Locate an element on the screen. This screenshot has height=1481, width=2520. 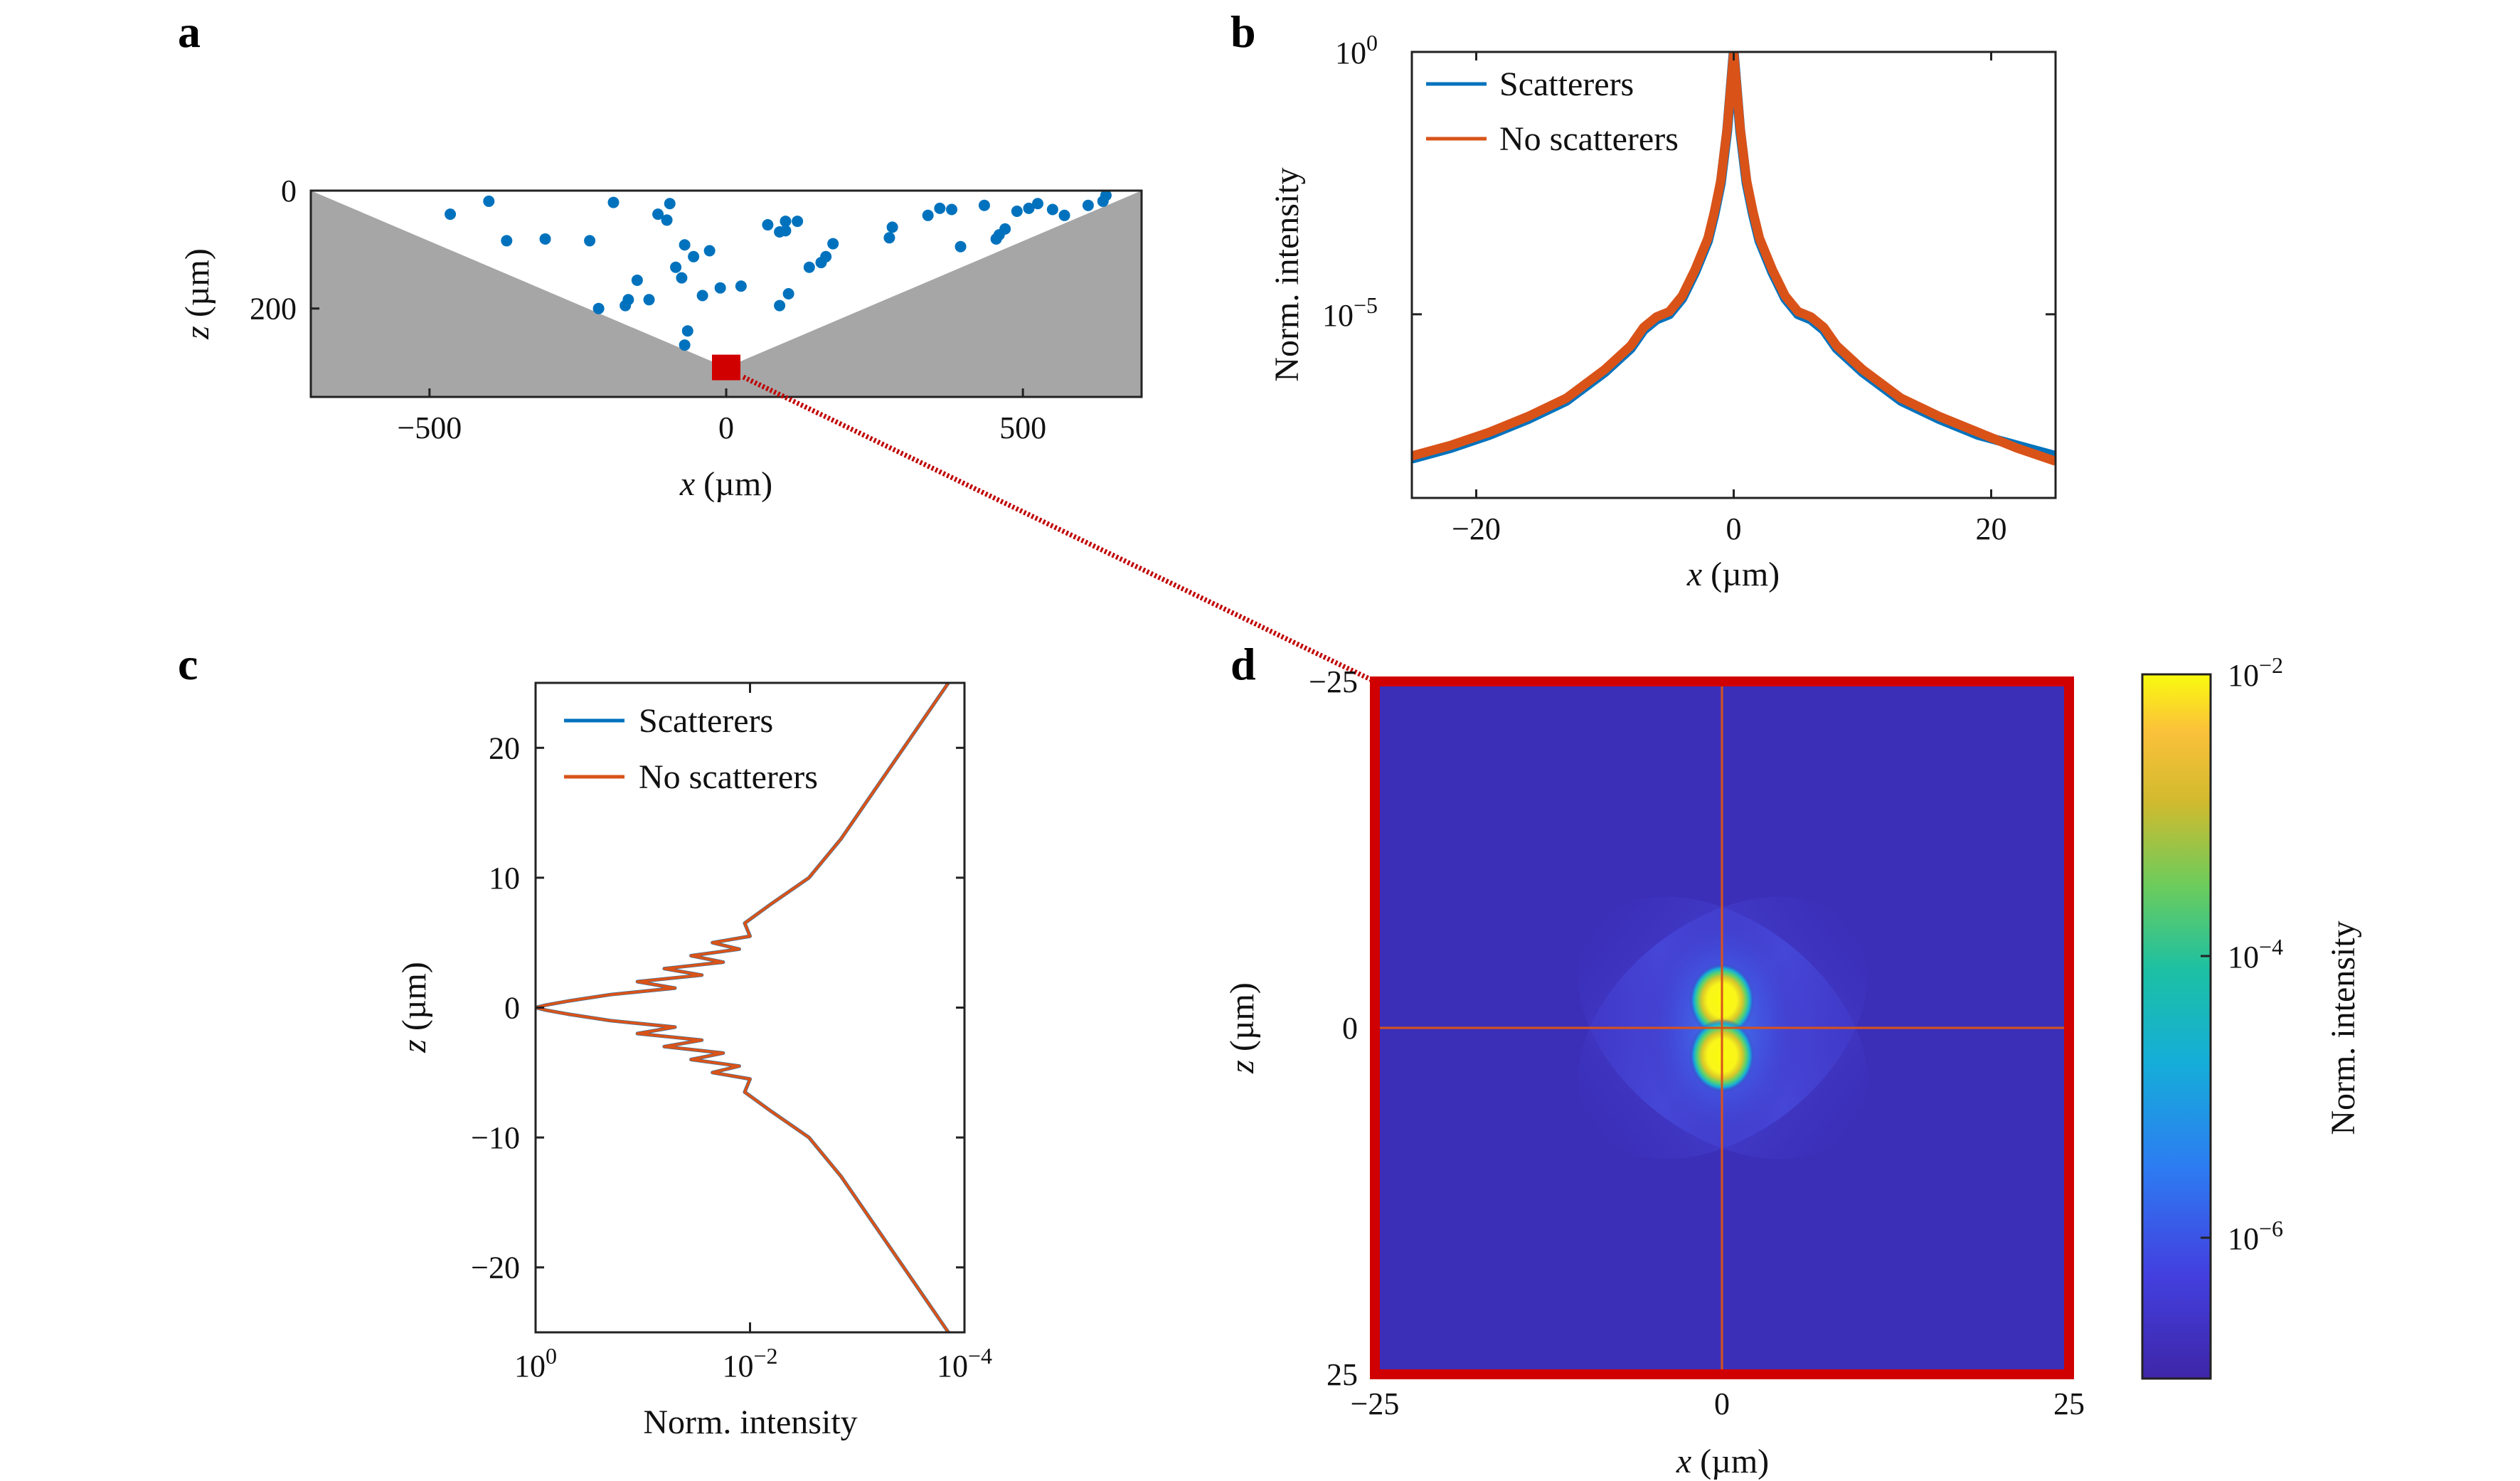
y-tick-label: −20 is located at coordinates (495, 1268).